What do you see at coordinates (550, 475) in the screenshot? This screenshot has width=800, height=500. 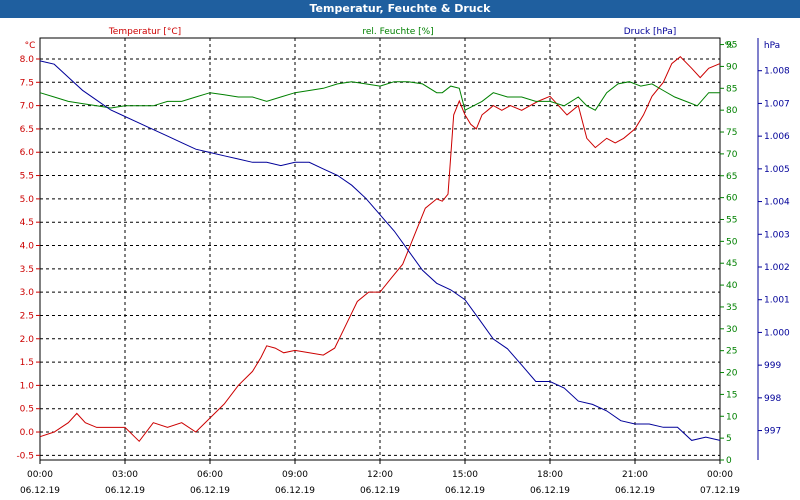 I see `x-tick-label-time: 18:00` at bounding box center [550, 475].